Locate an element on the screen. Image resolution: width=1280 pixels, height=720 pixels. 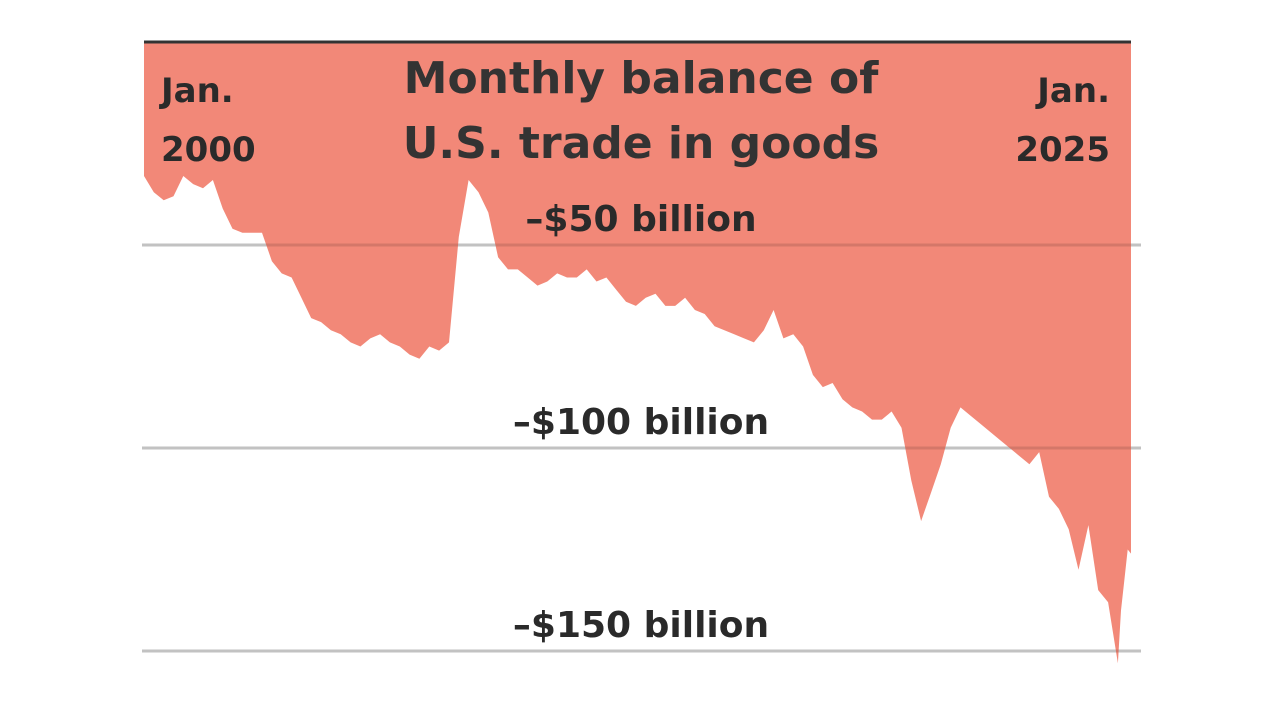
y-tick-label-2: –$150 billion is located at coordinates (641, 625).